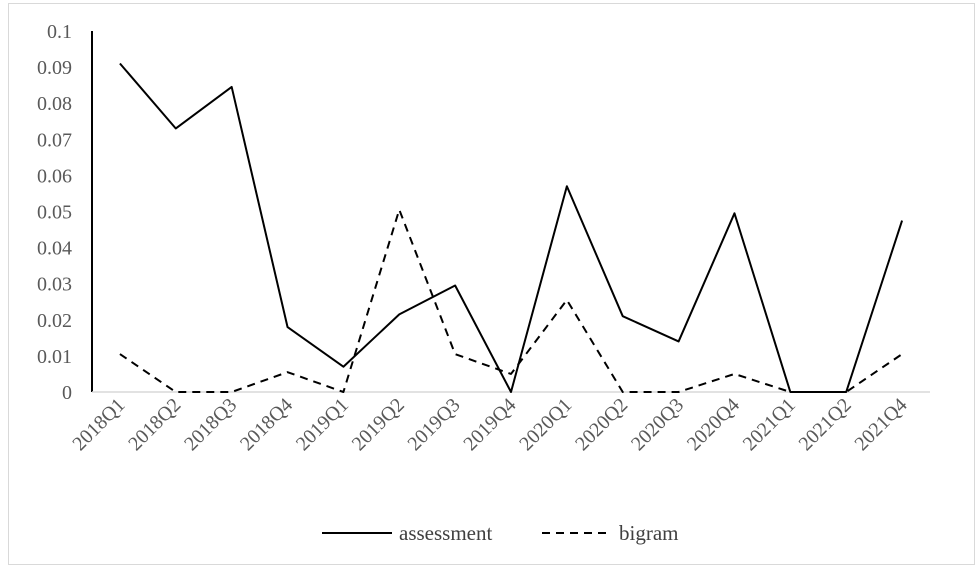 Image resolution: width=977 pixels, height=567 pixels. Describe the element at coordinates (54, 176) in the screenshot. I see `y-tick-label: 0.06` at that location.